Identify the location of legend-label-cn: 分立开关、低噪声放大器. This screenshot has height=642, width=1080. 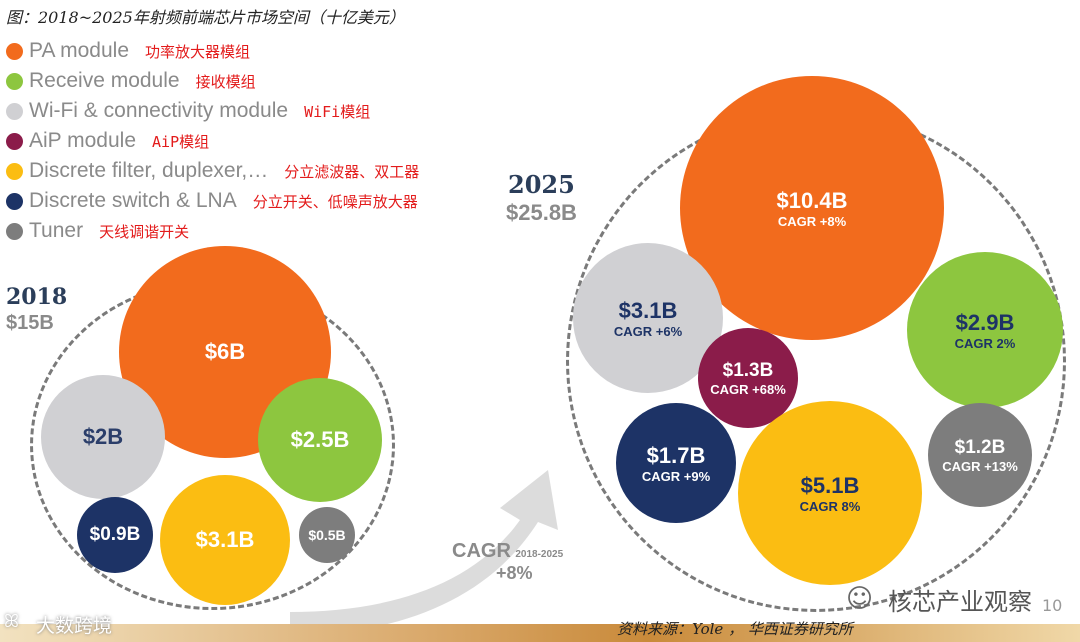
(335, 201).